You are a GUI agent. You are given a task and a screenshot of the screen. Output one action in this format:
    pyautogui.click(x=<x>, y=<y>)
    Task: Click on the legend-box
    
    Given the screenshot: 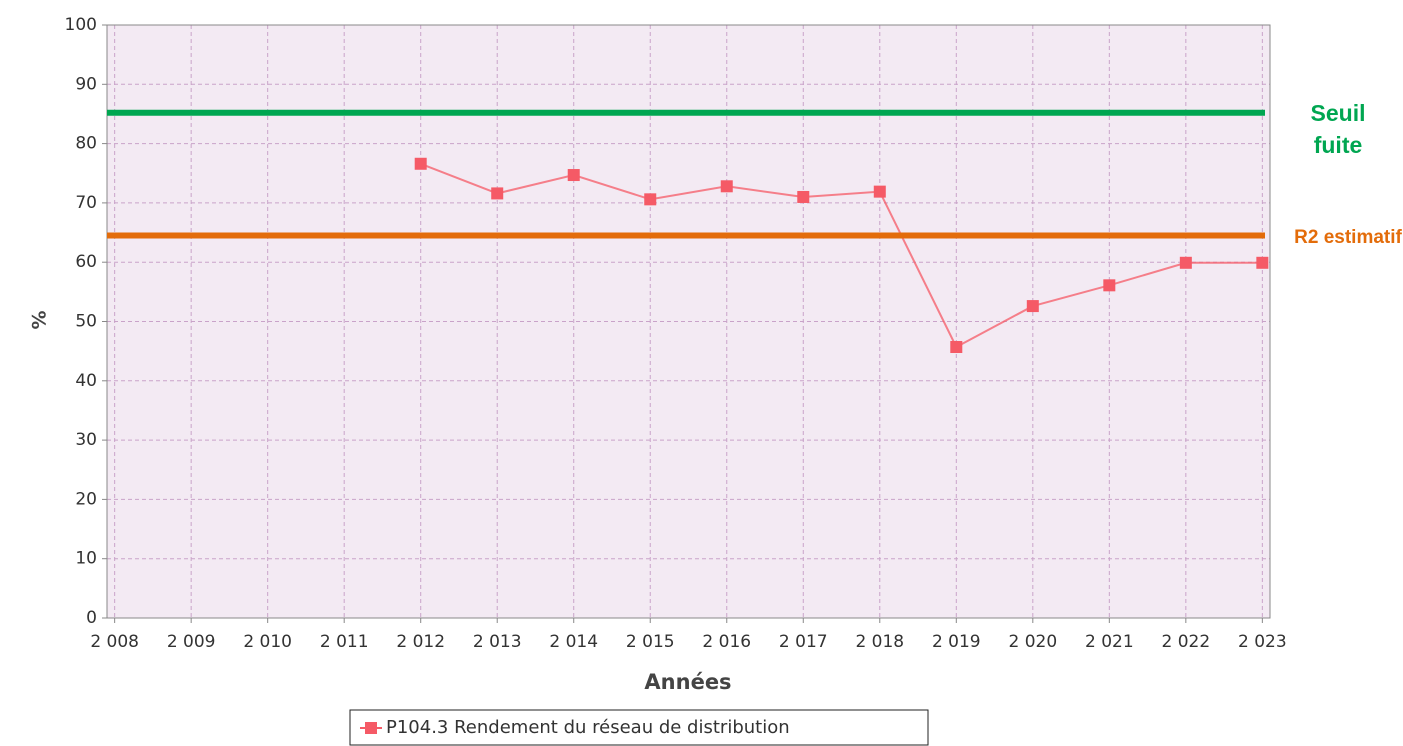 What is the action you would take?
    pyautogui.click(x=639, y=727)
    